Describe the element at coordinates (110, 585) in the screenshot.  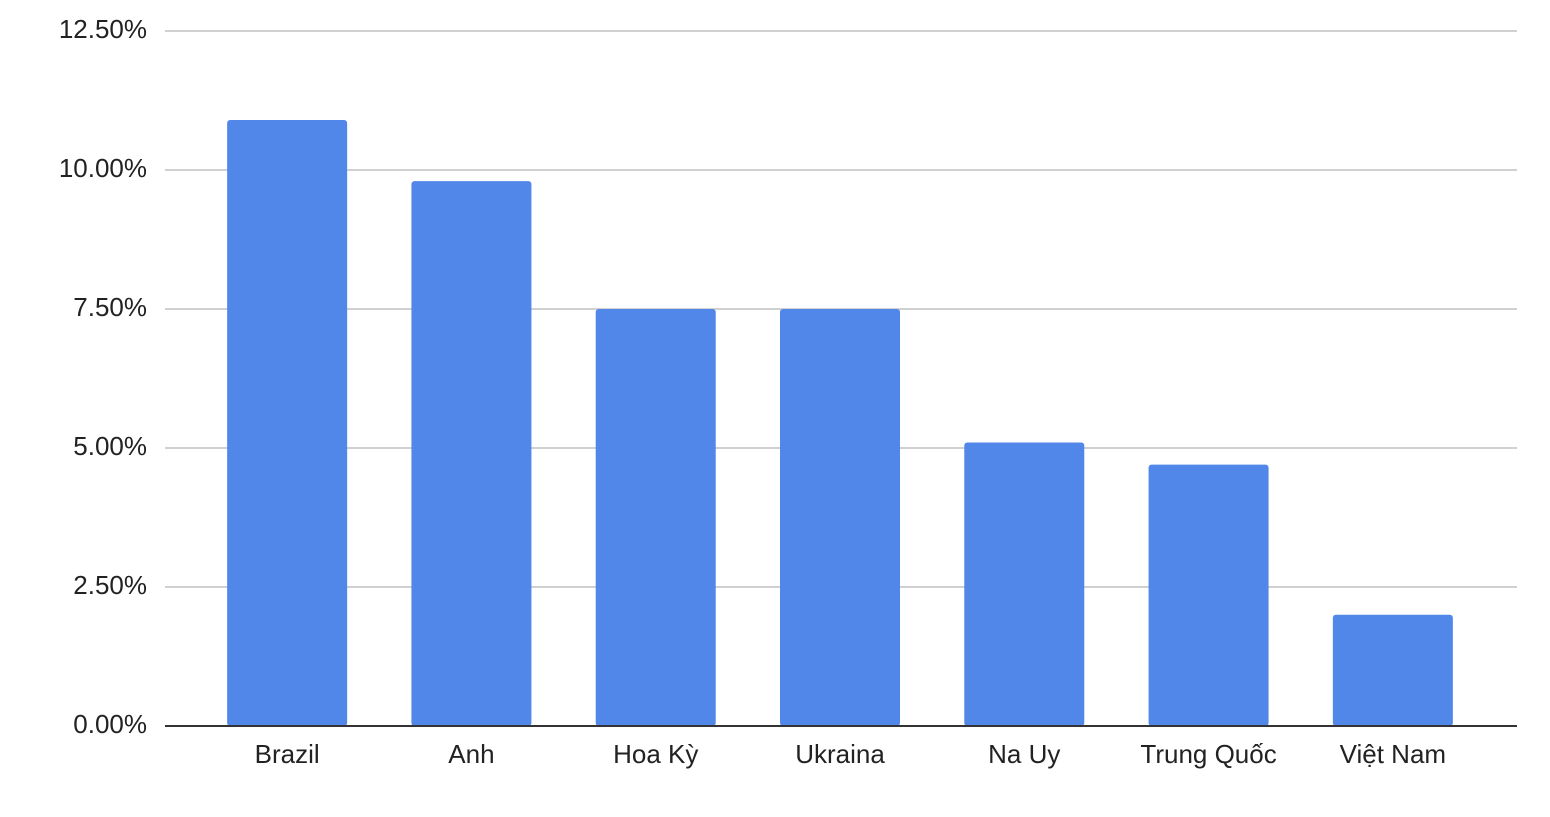
I see `y-tick-label: 2.50%` at that location.